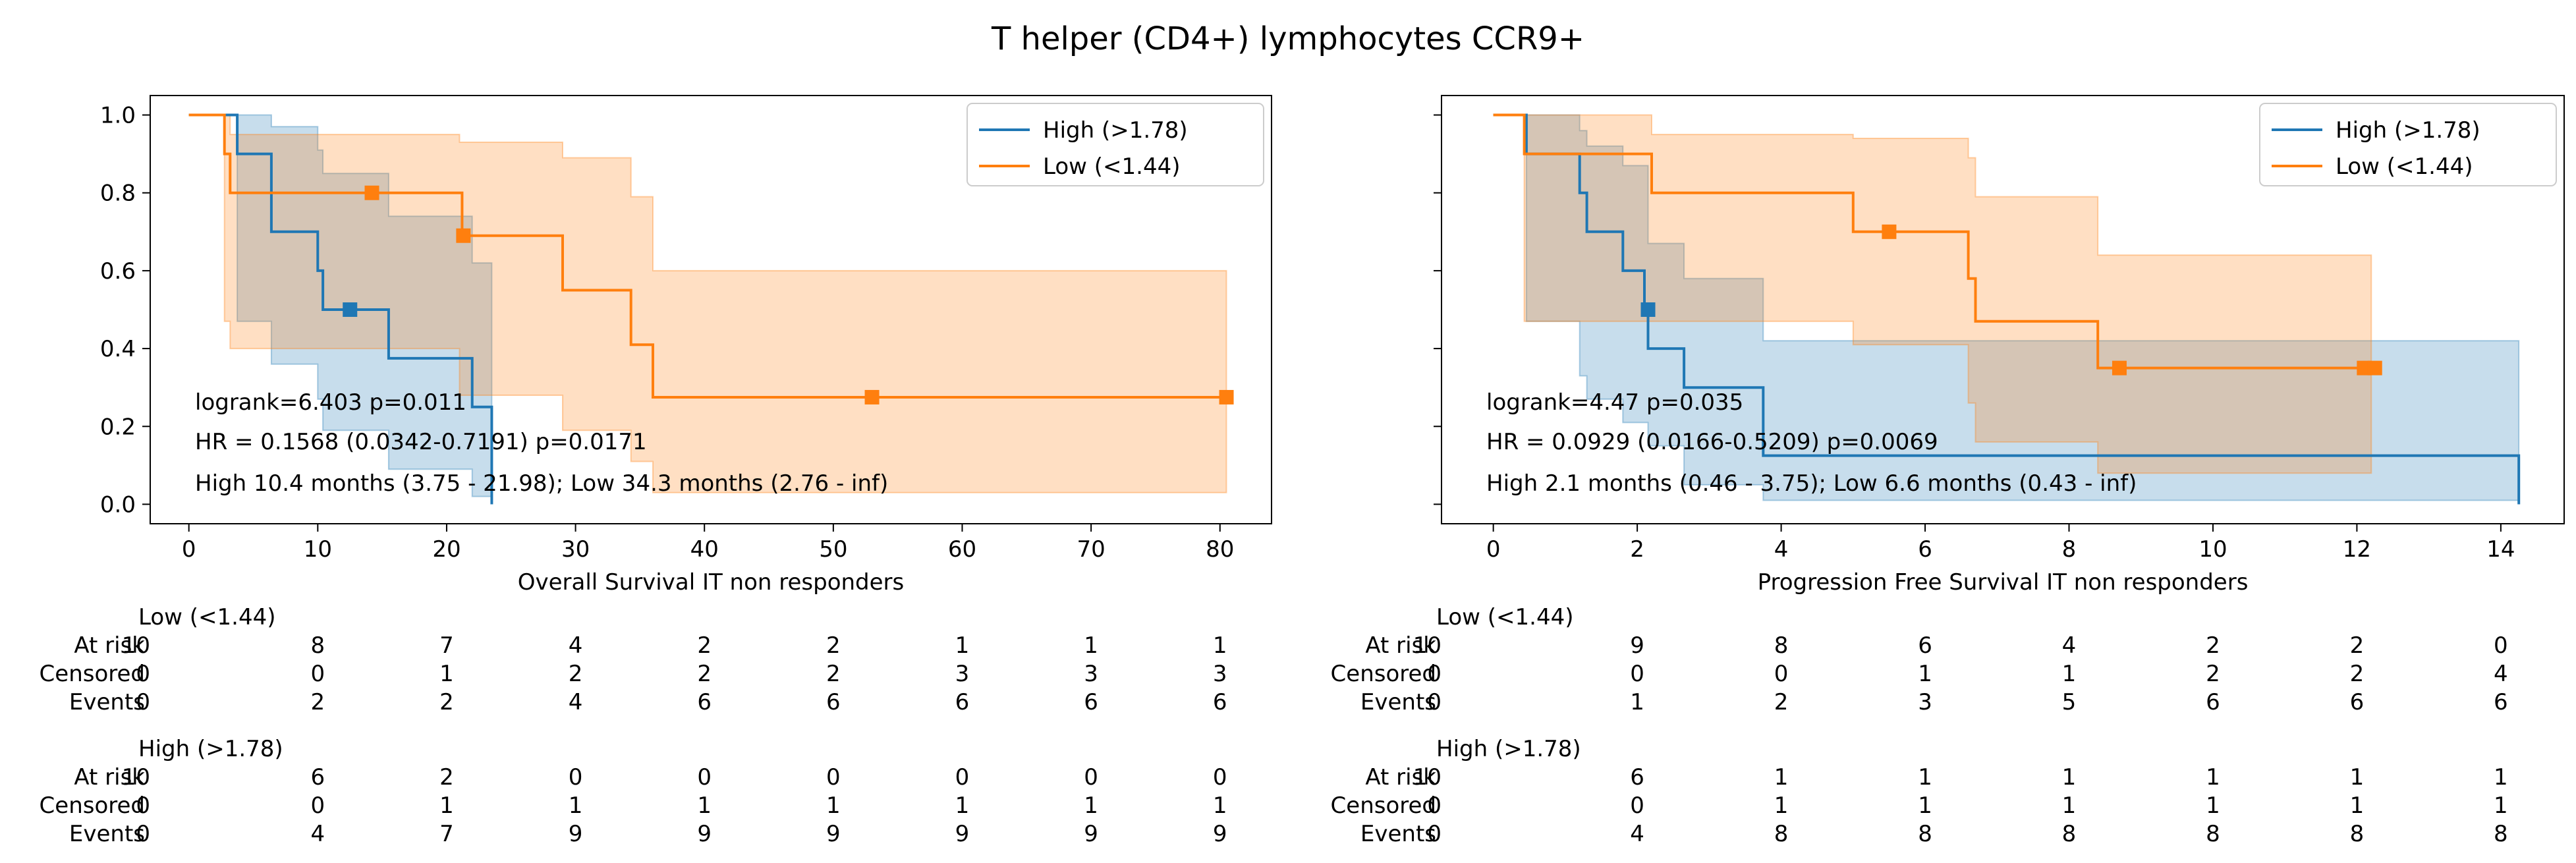  What do you see at coordinates (1091, 549) in the screenshot?
I see `x-tick-label: 70` at bounding box center [1091, 549].